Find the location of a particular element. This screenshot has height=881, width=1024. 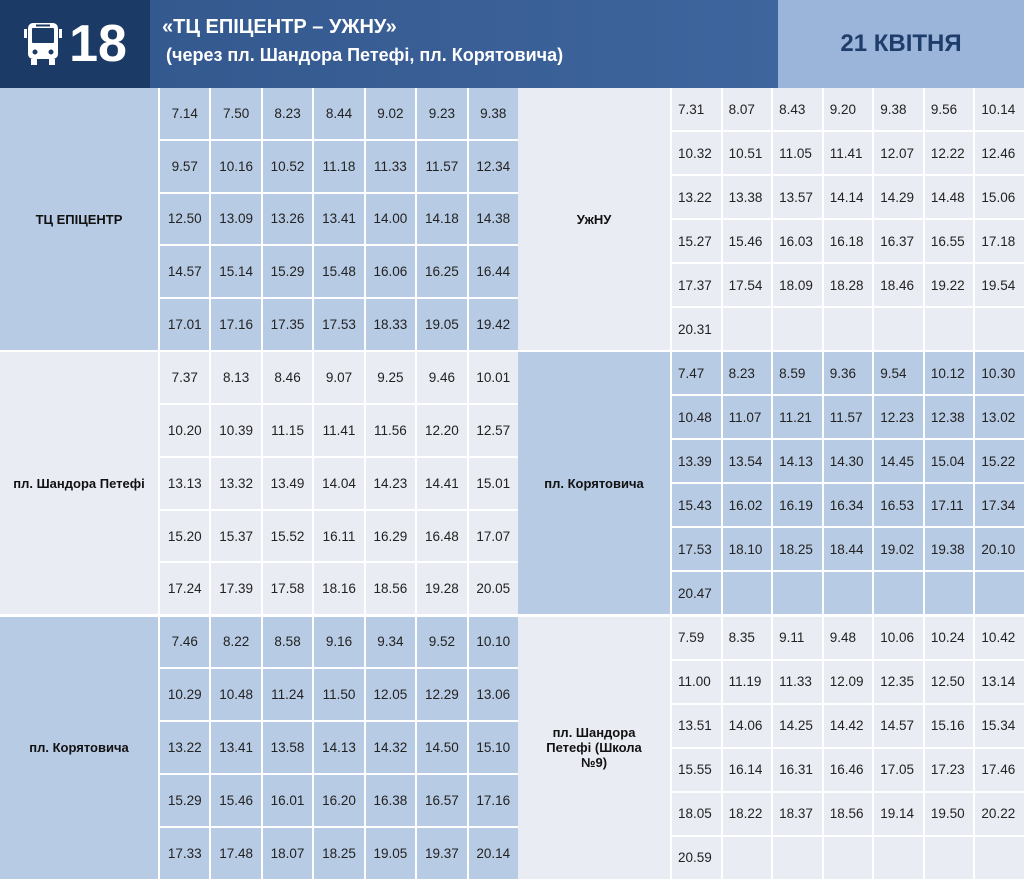

departure-time: 17.37 is located at coordinates (696, 285).